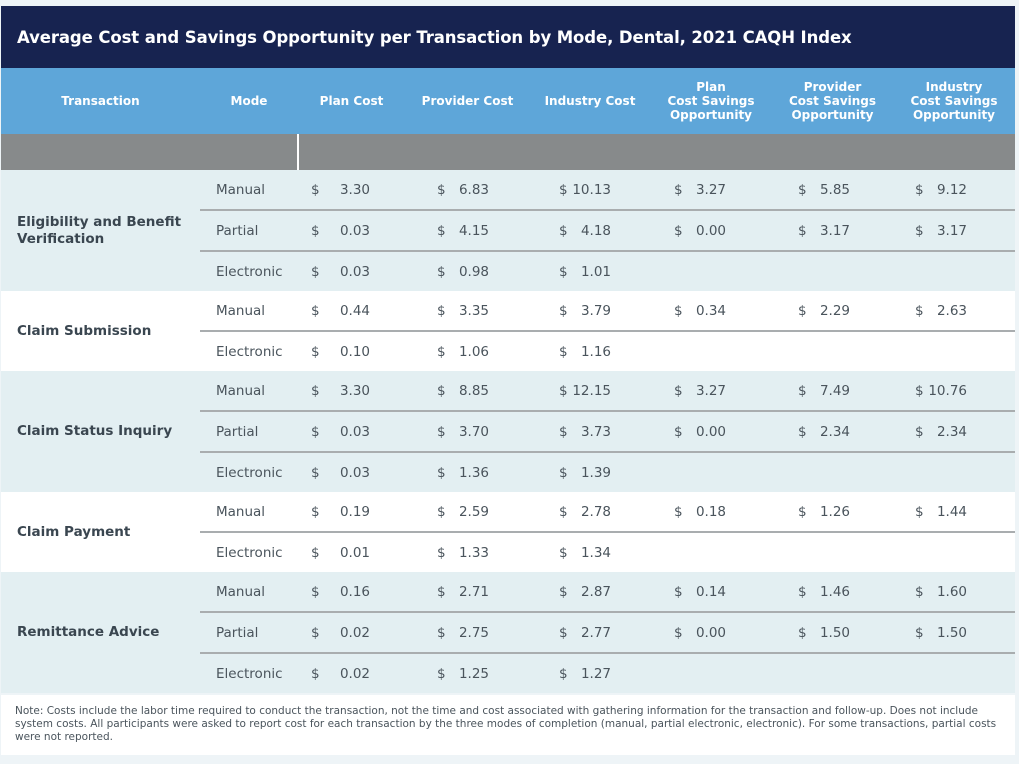 The image size is (1019, 764). What do you see at coordinates (467, 552) in the screenshot?
I see `value-cell: $1.33` at bounding box center [467, 552].